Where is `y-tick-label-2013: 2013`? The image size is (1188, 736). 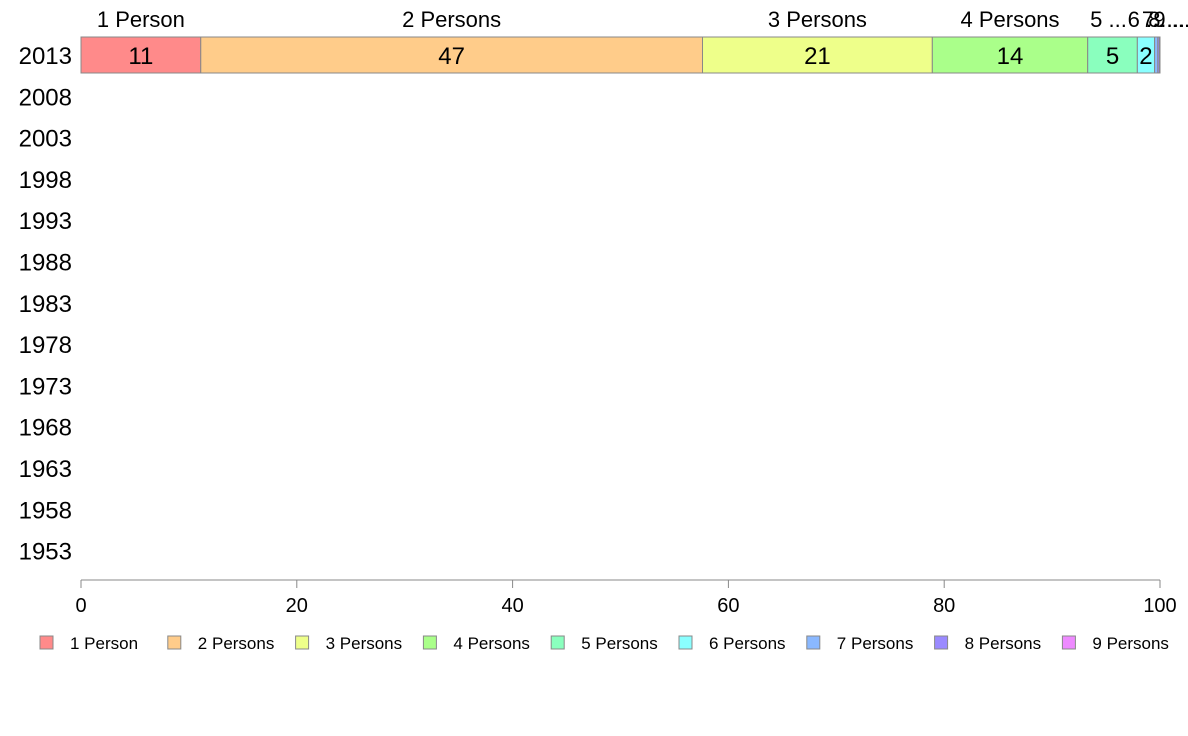 y-tick-label-2013: 2013 is located at coordinates (45, 56).